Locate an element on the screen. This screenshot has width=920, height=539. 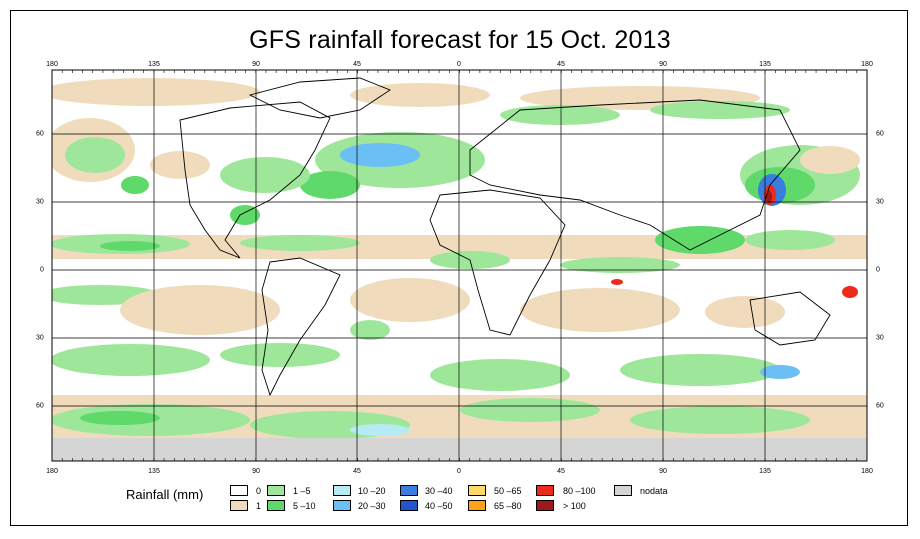
lon-tick-top-4: 45 is located at coordinates (357, 64).